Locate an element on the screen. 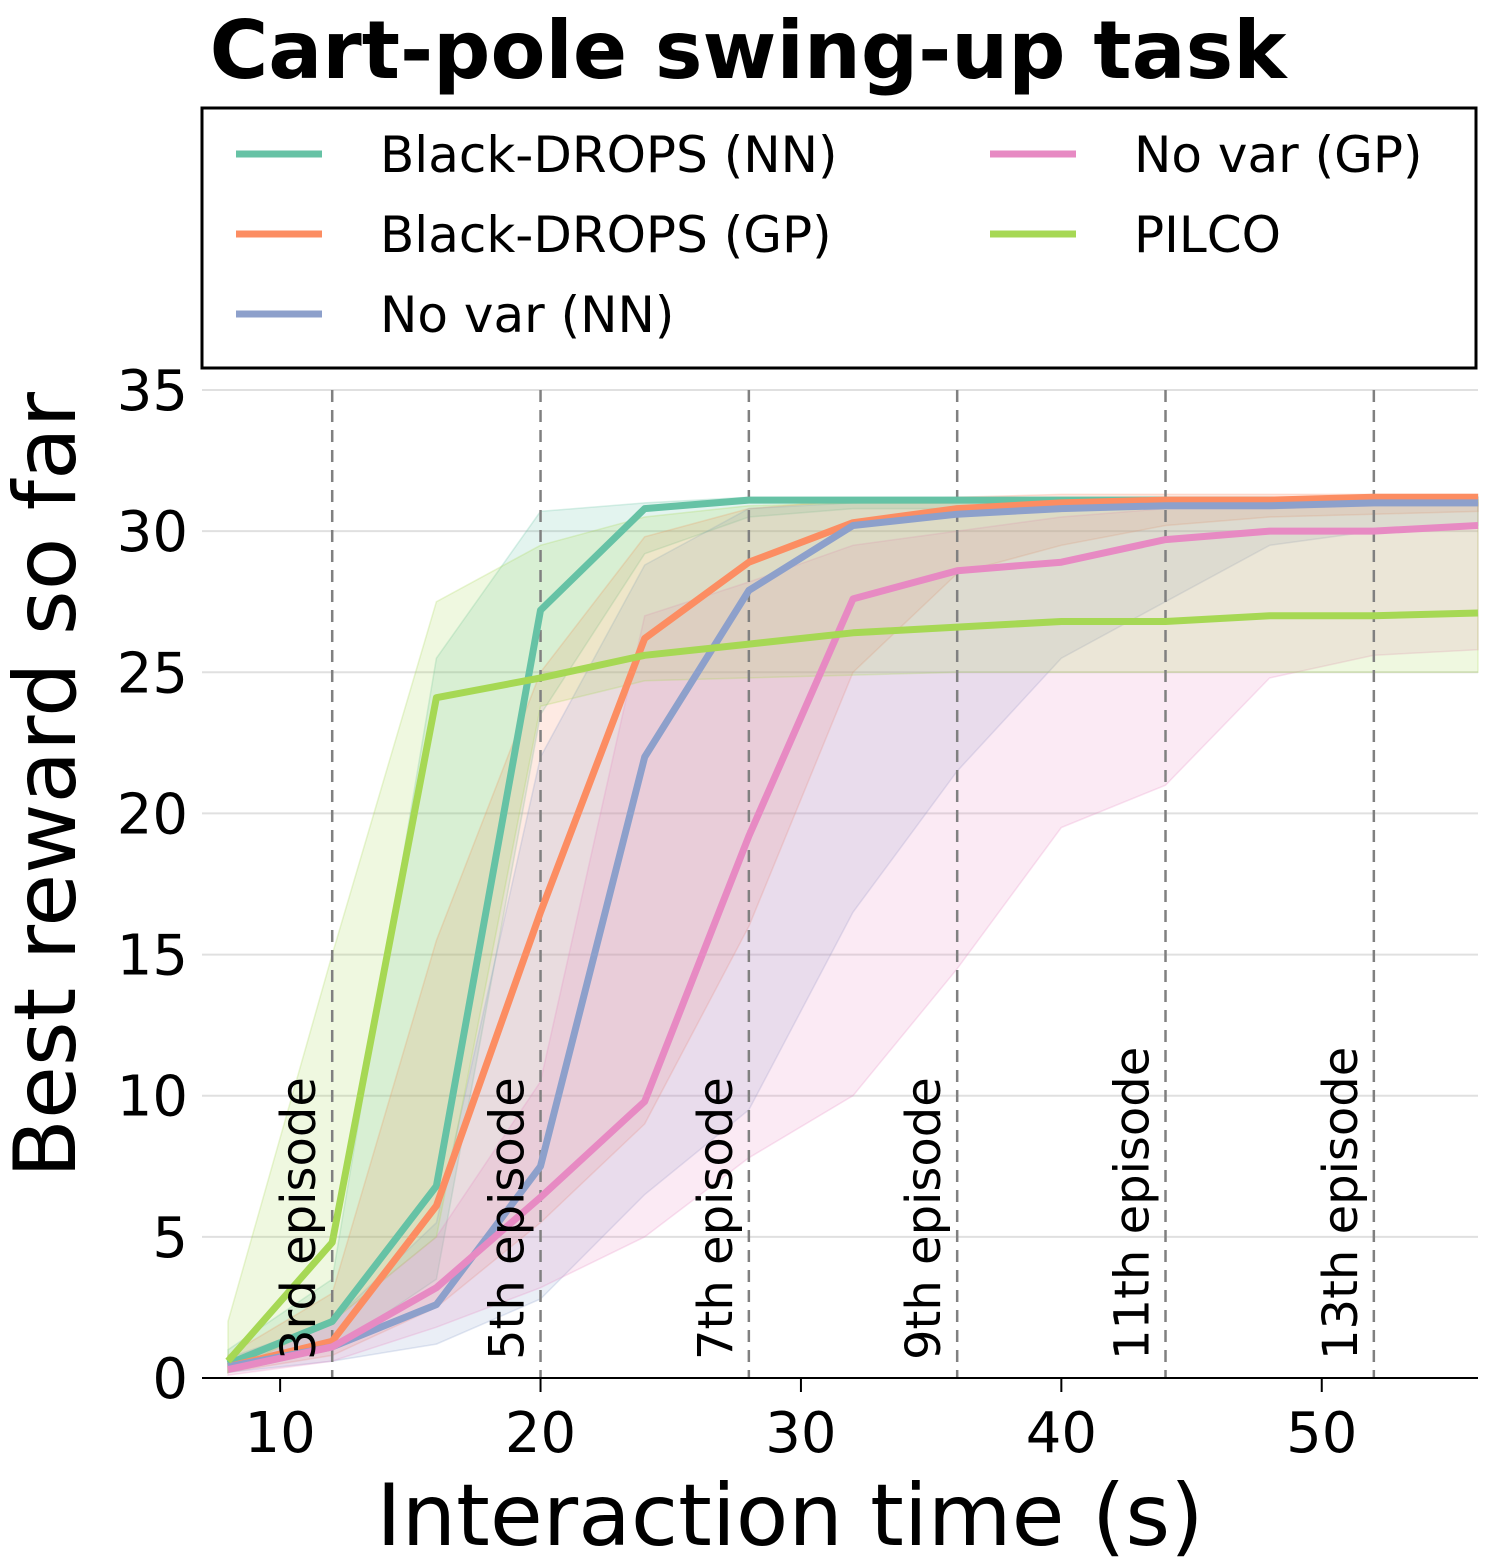 The width and height of the screenshot is (1499, 1561). y-tick-label: 30 is located at coordinates (152, 532).